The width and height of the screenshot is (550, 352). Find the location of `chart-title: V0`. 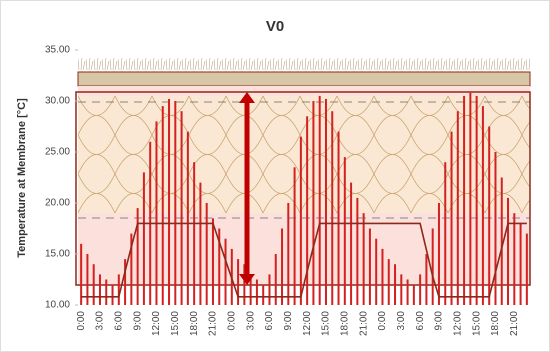

chart-title: V0 is located at coordinates (275, 26).